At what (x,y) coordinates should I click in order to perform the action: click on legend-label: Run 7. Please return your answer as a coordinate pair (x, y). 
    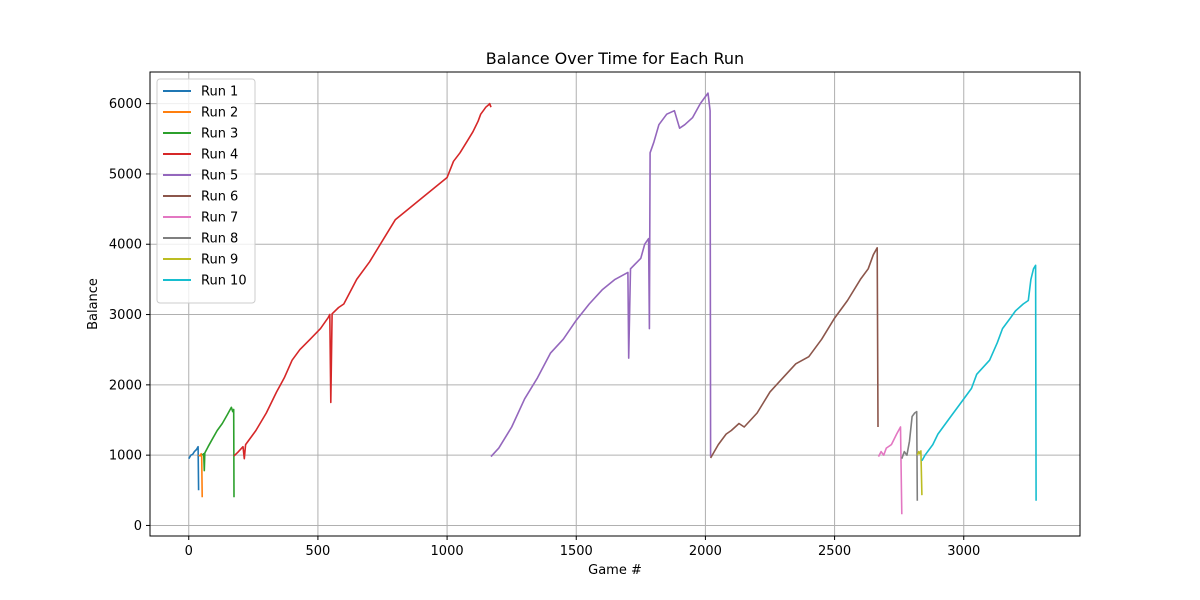
    Looking at the image, I should click on (219, 218).